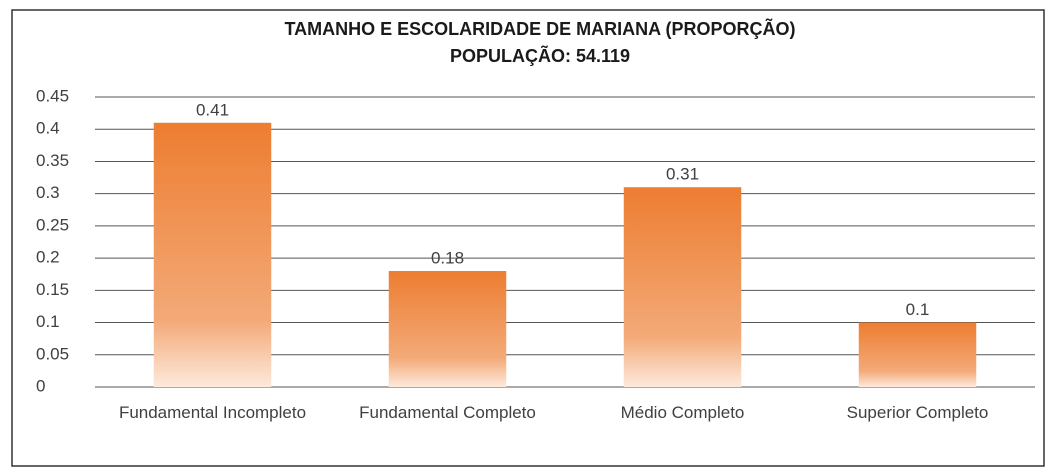  What do you see at coordinates (682, 412) in the screenshot?
I see `x-tick-label: Médio Completo` at bounding box center [682, 412].